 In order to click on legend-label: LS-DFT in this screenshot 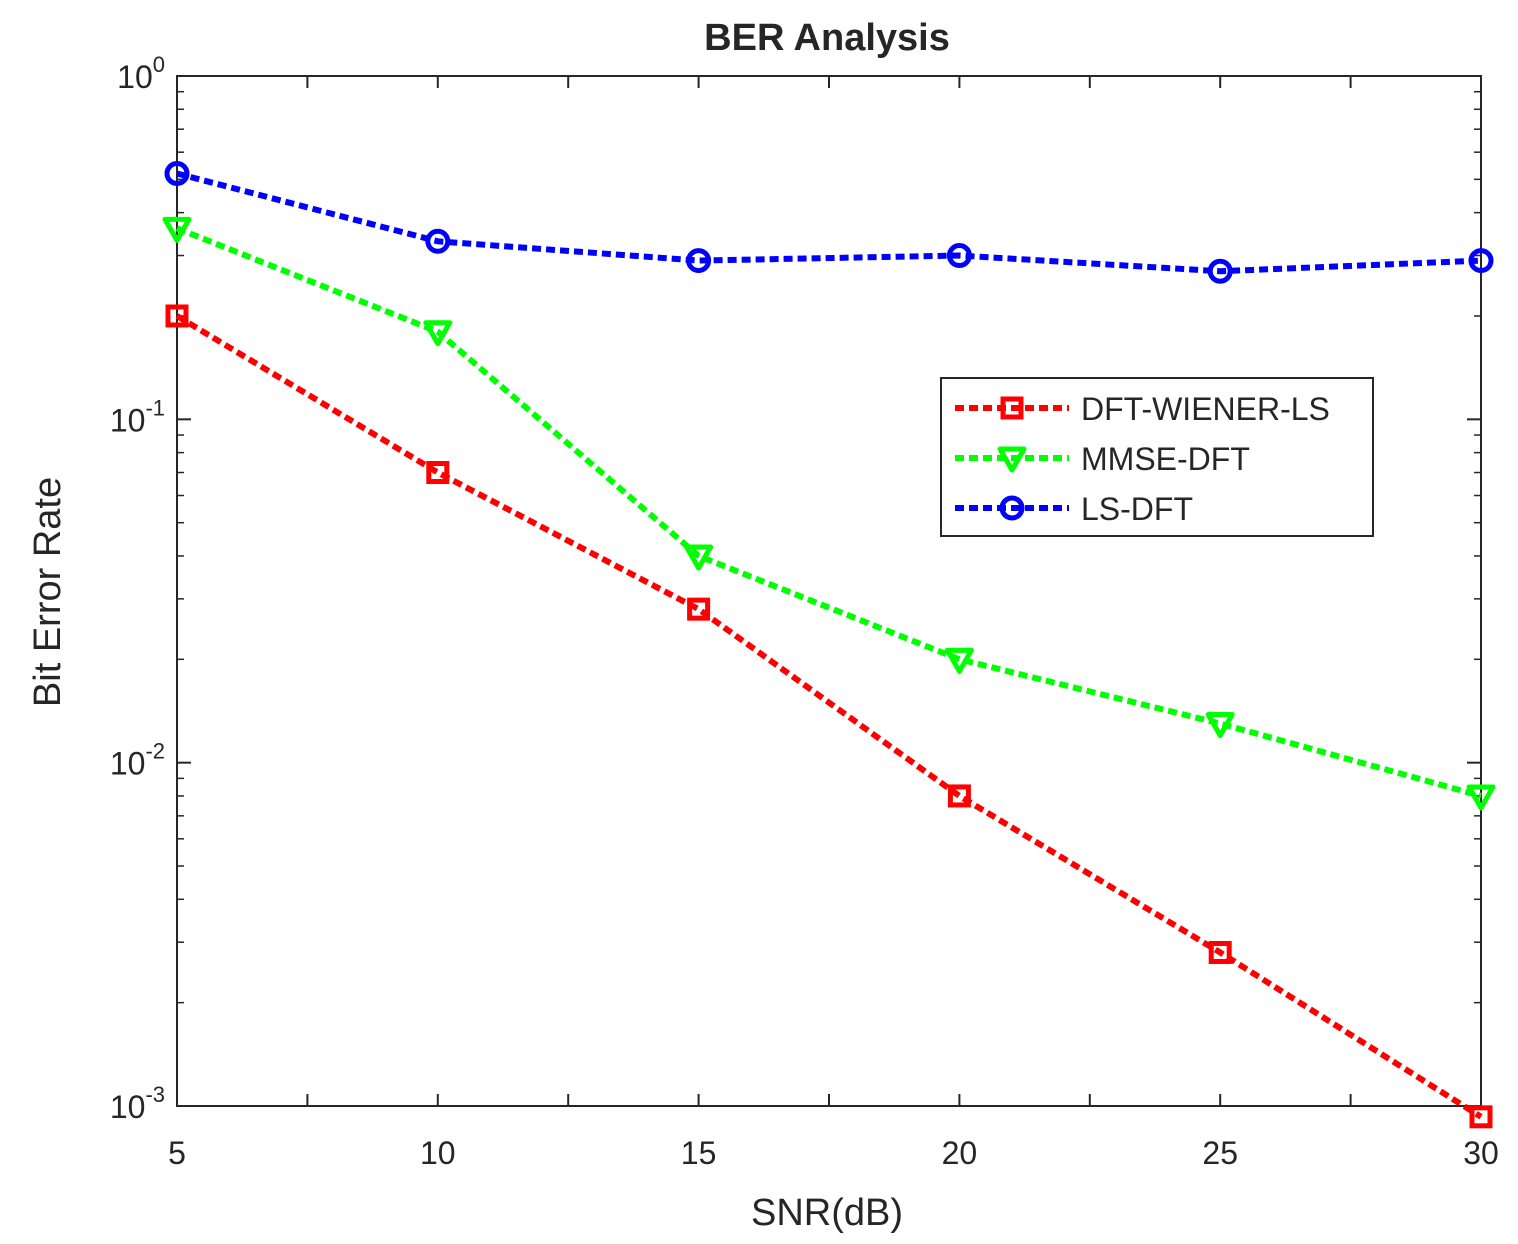, I will do `click(1137, 509)`.